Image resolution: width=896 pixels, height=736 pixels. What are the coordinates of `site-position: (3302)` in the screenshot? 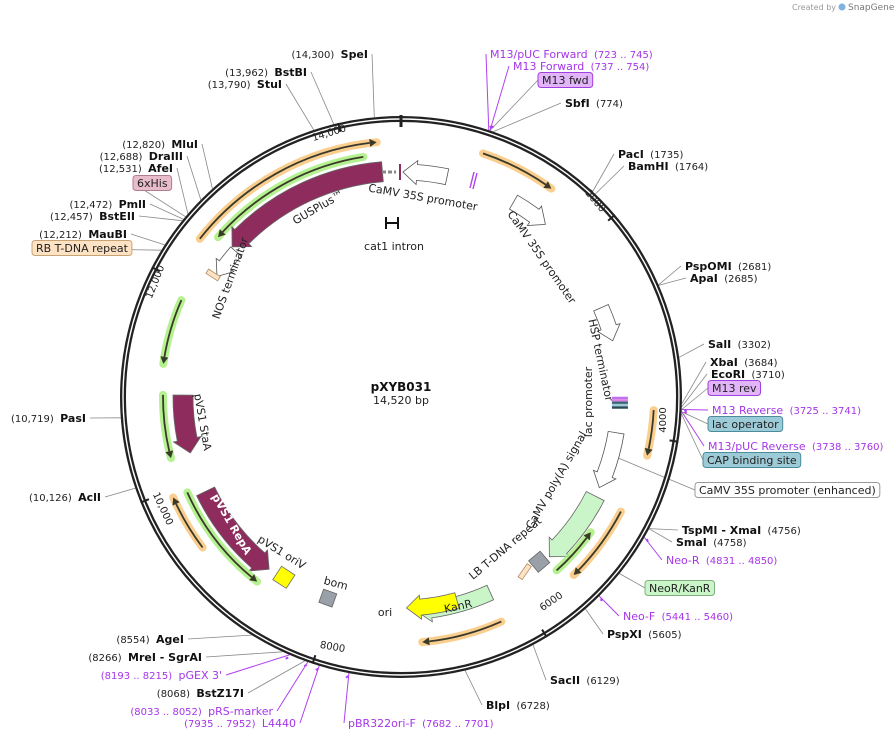 It's located at (754, 345).